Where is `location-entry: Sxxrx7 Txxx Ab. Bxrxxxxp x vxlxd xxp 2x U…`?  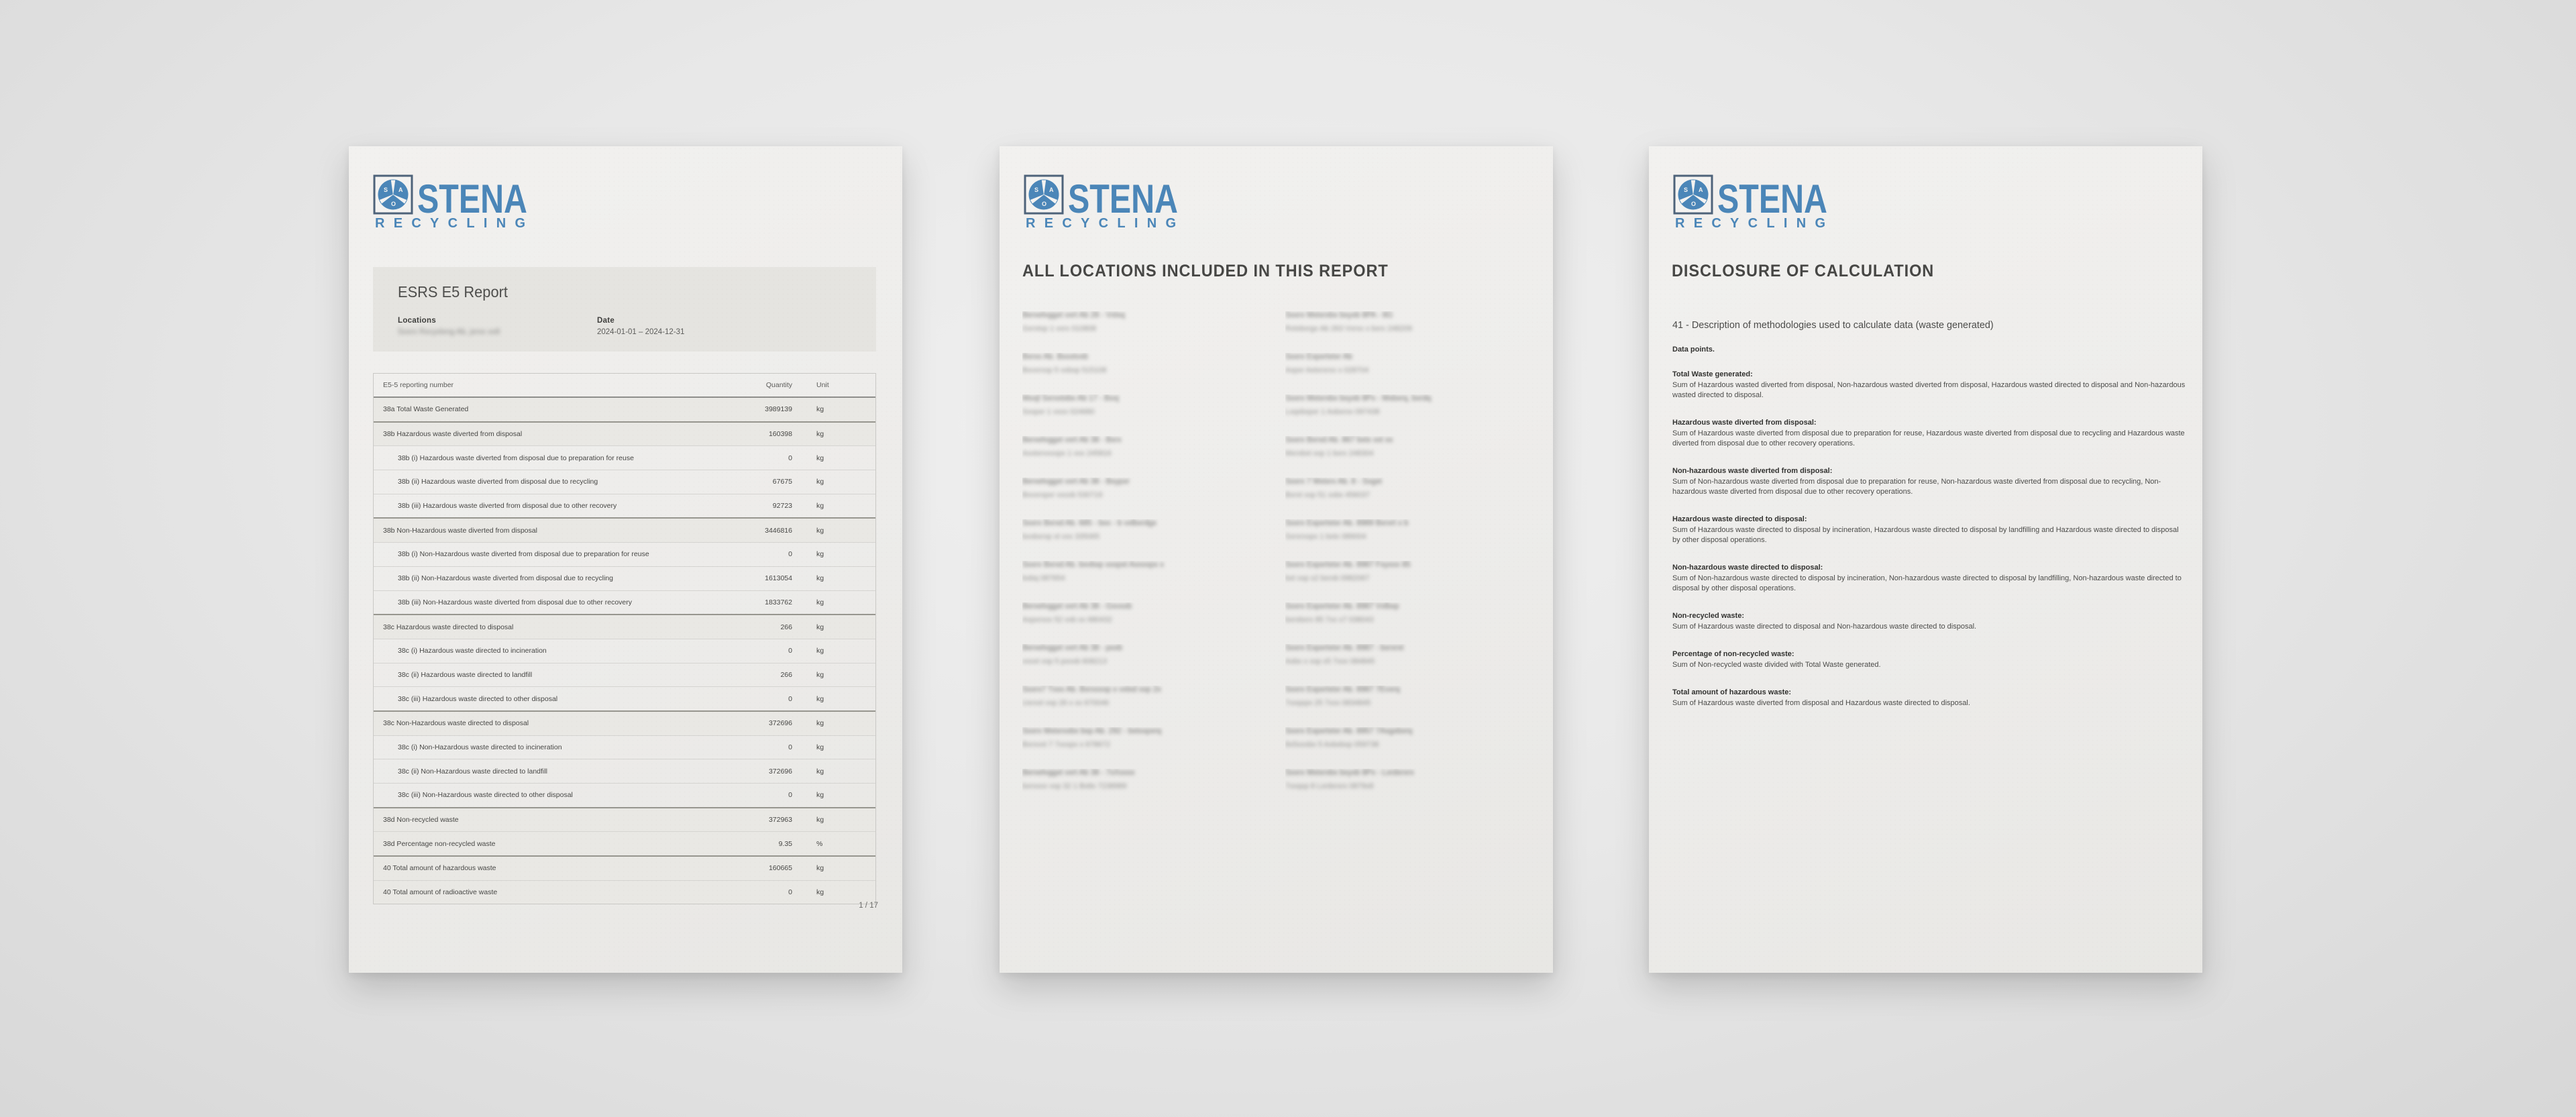
location-entry: Sxxrx7 Txxx Ab. Bxrxxxxp x vxlxd xxp 2x U… is located at coordinates (1153, 706).